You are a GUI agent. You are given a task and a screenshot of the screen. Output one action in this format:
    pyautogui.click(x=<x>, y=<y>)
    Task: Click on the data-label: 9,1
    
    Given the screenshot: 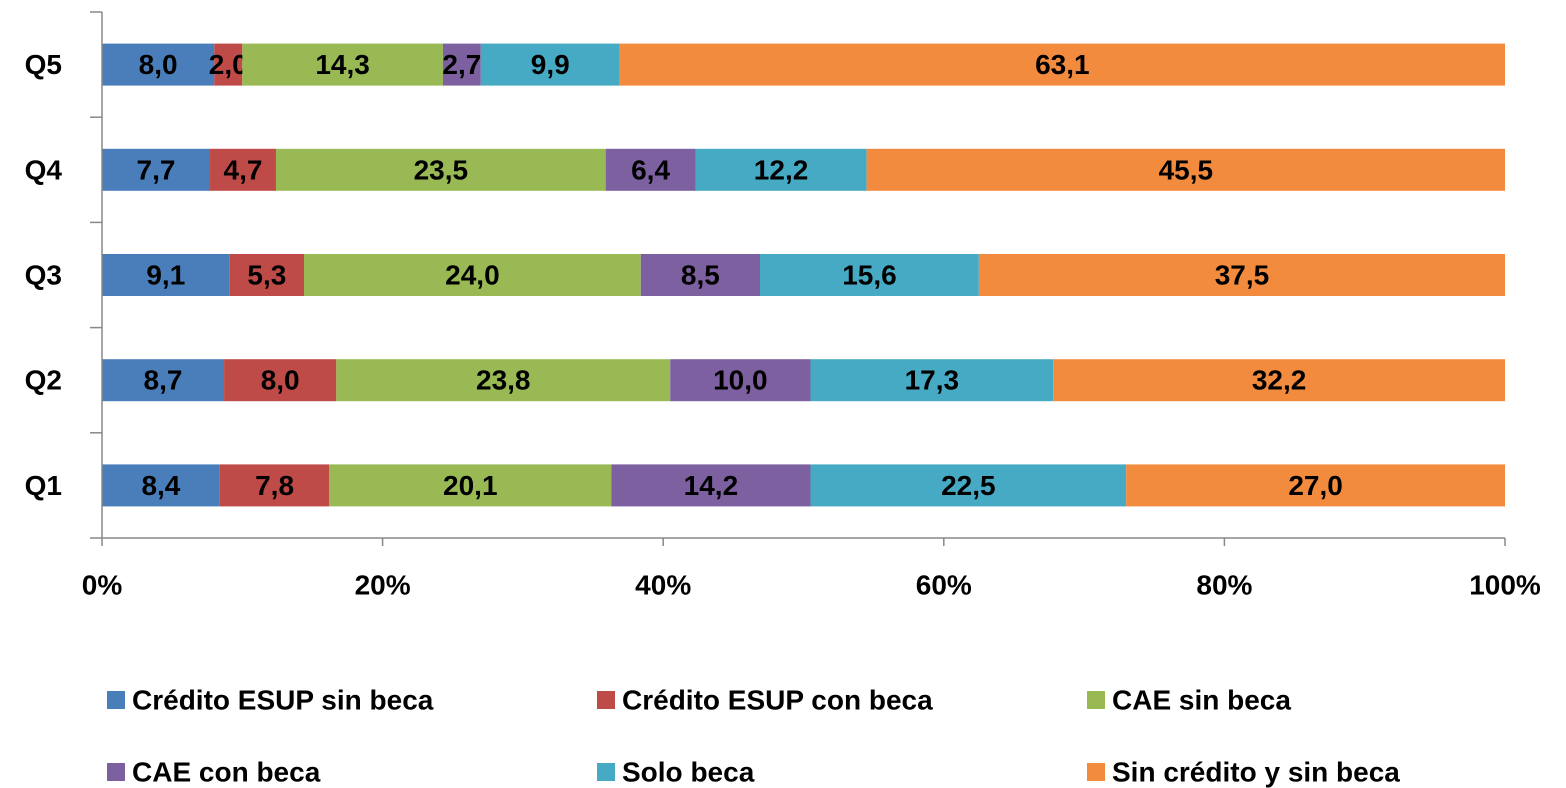 What is the action you would take?
    pyautogui.click(x=165, y=275)
    